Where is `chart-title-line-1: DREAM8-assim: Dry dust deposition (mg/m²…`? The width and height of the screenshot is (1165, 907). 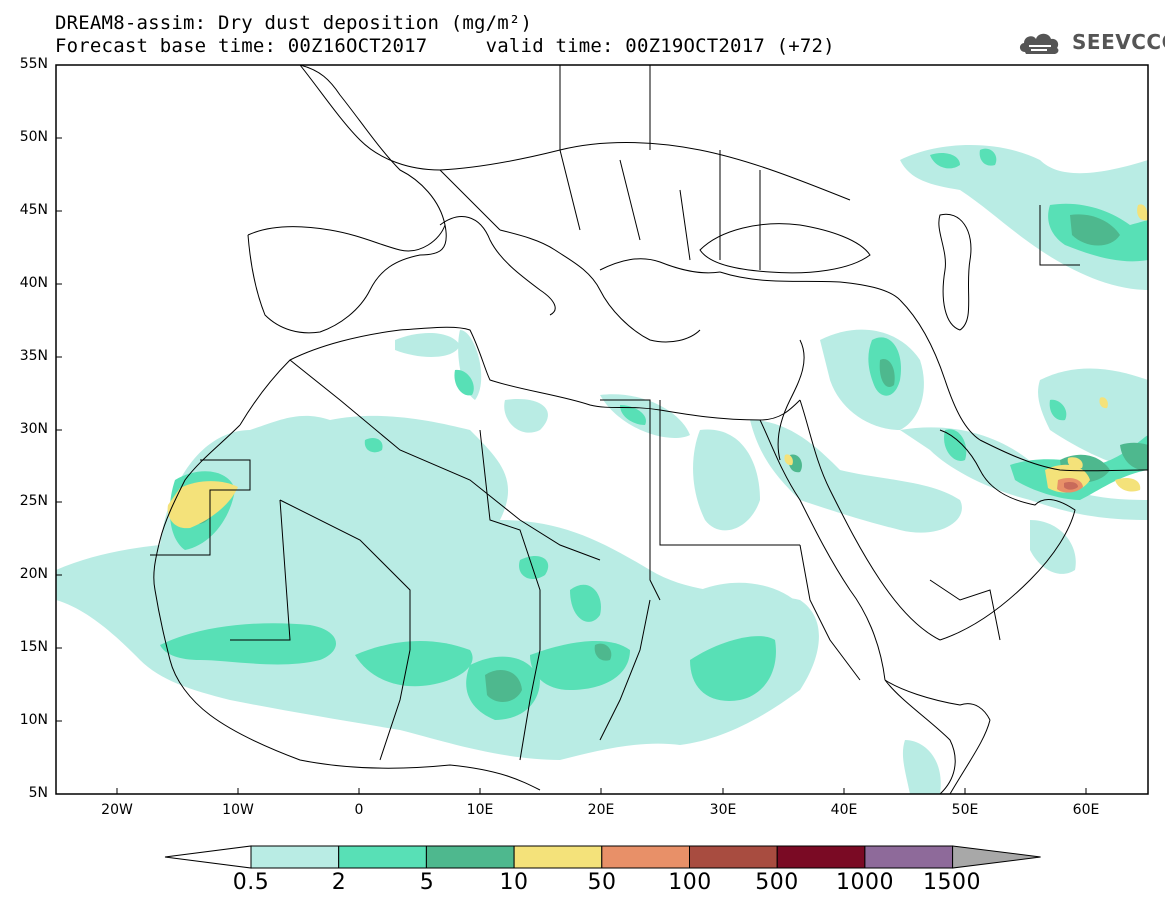
chart-title-line-1: DREAM8-assim: Dry dust deposition (mg/m²… is located at coordinates (294, 23).